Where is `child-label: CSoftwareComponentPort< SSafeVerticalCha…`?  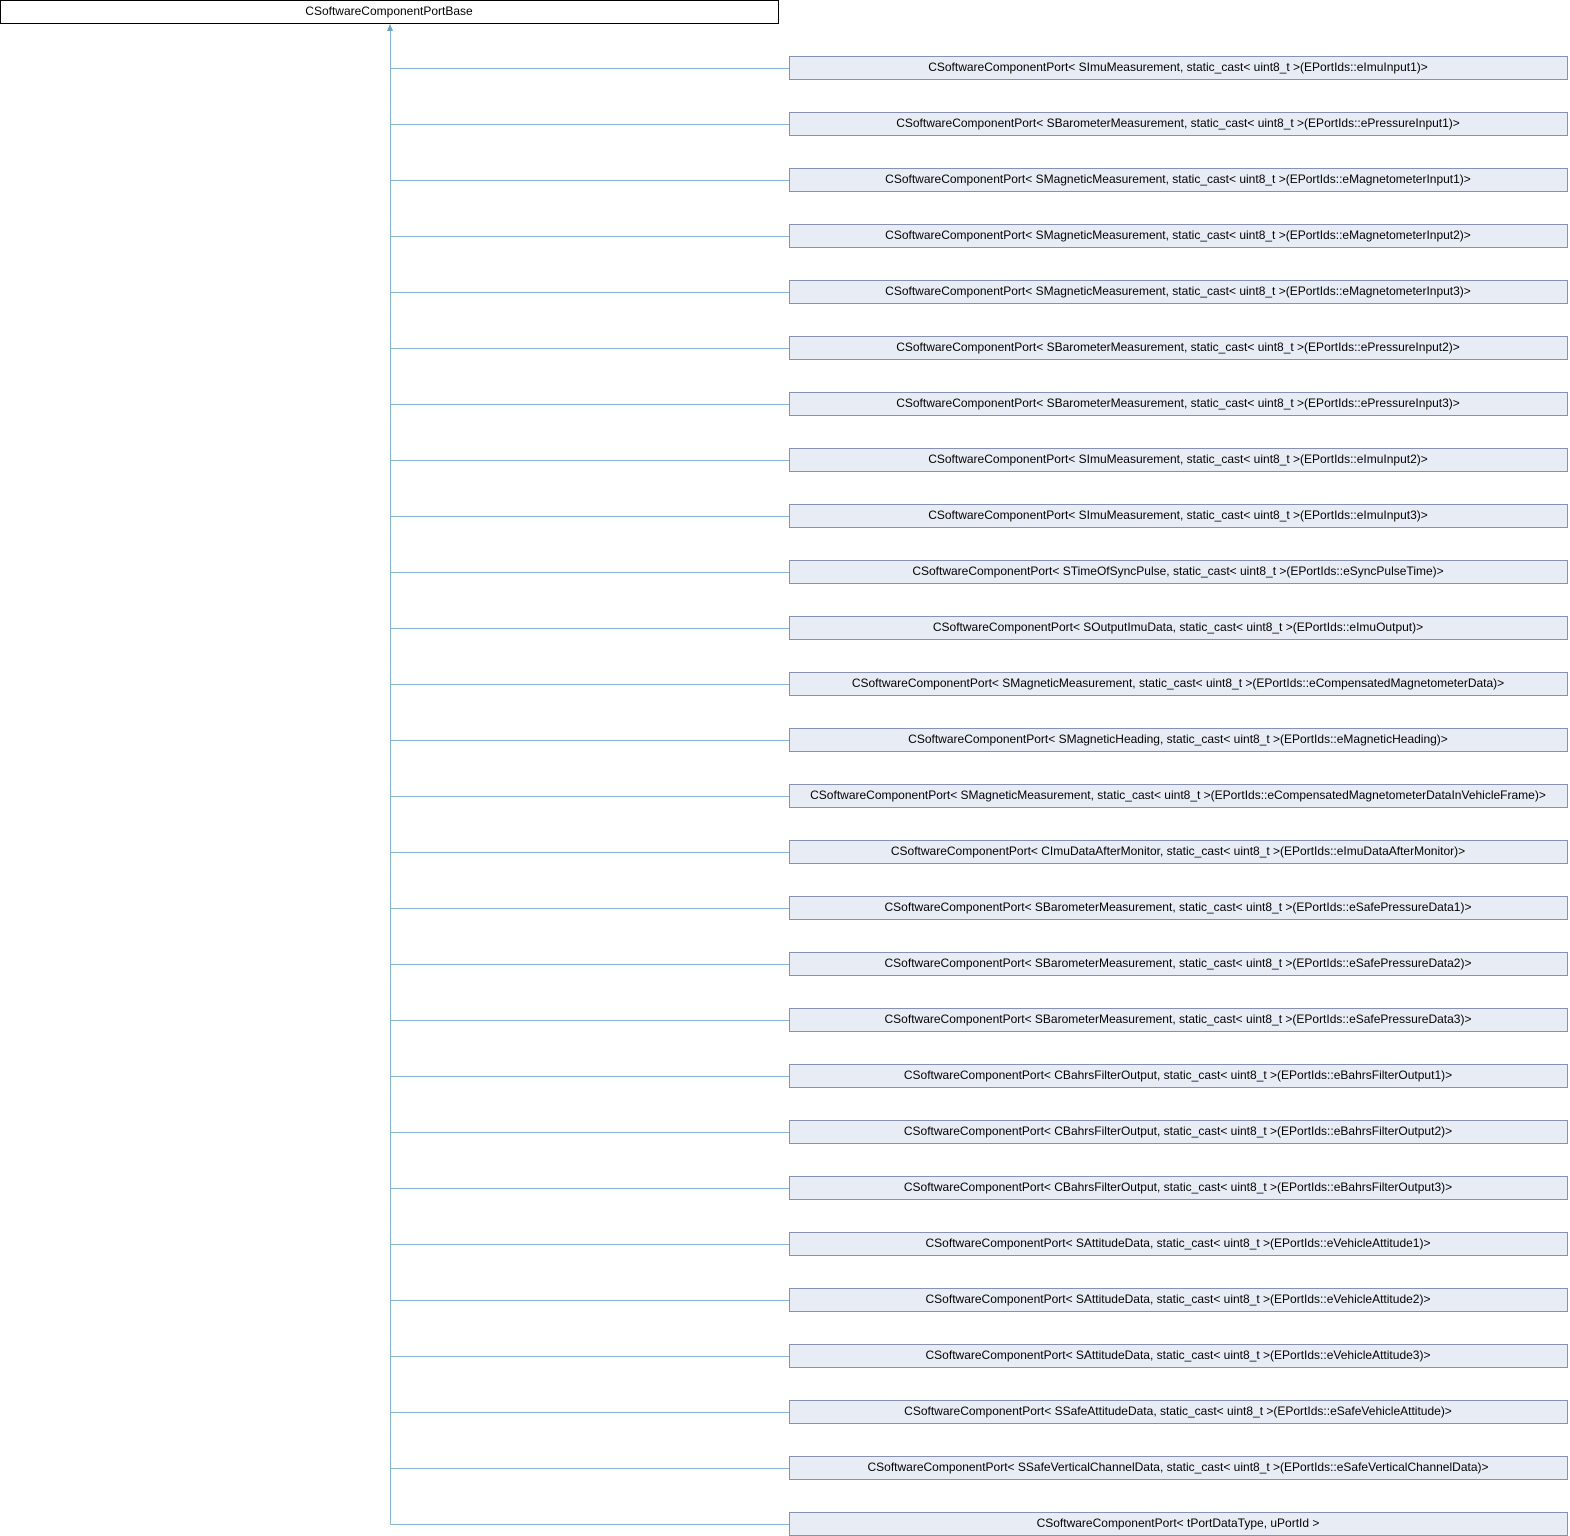 child-label: CSoftwareComponentPort< SSafeVerticalCha… is located at coordinates (1177, 1467).